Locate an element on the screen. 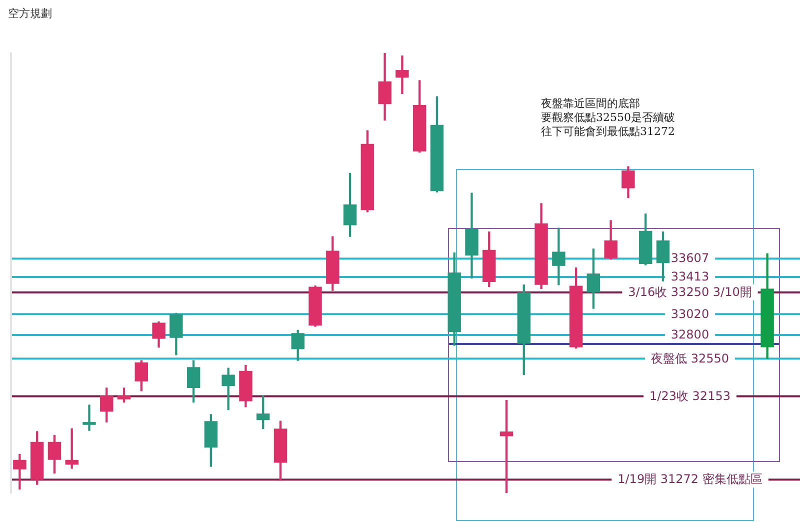 This screenshot has width=800, height=522. annotation: 夜盤靠近區間的底部 is located at coordinates (591, 104).